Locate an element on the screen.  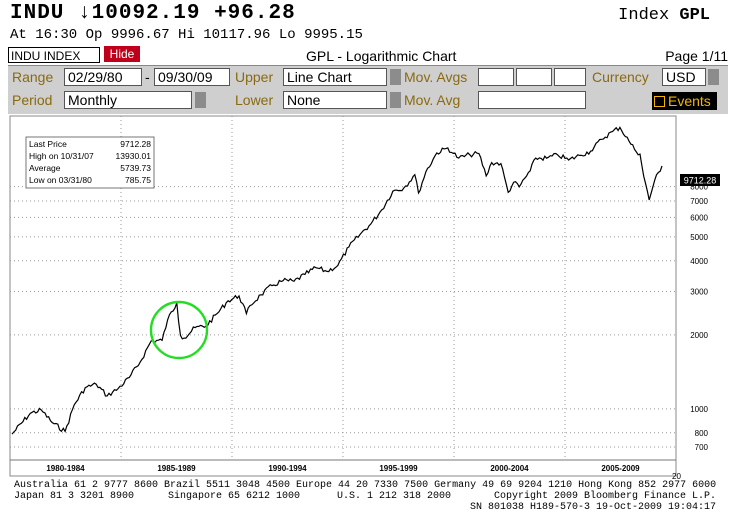
stats-low-value: 785.75 is located at coordinates (138, 180).